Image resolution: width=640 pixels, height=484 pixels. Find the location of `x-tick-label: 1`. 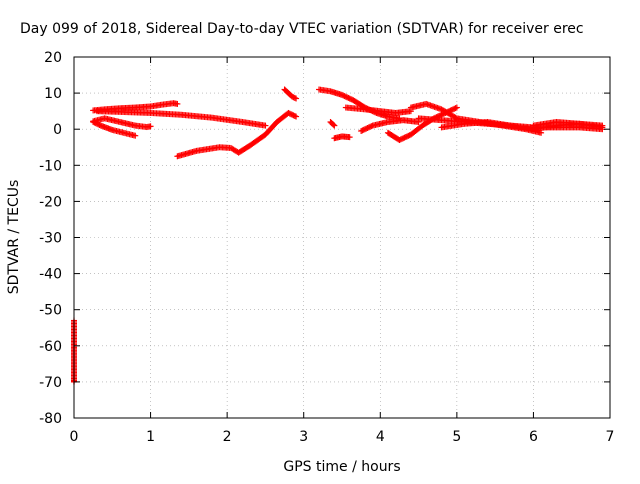

x-tick-label: 1 is located at coordinates (150, 437).